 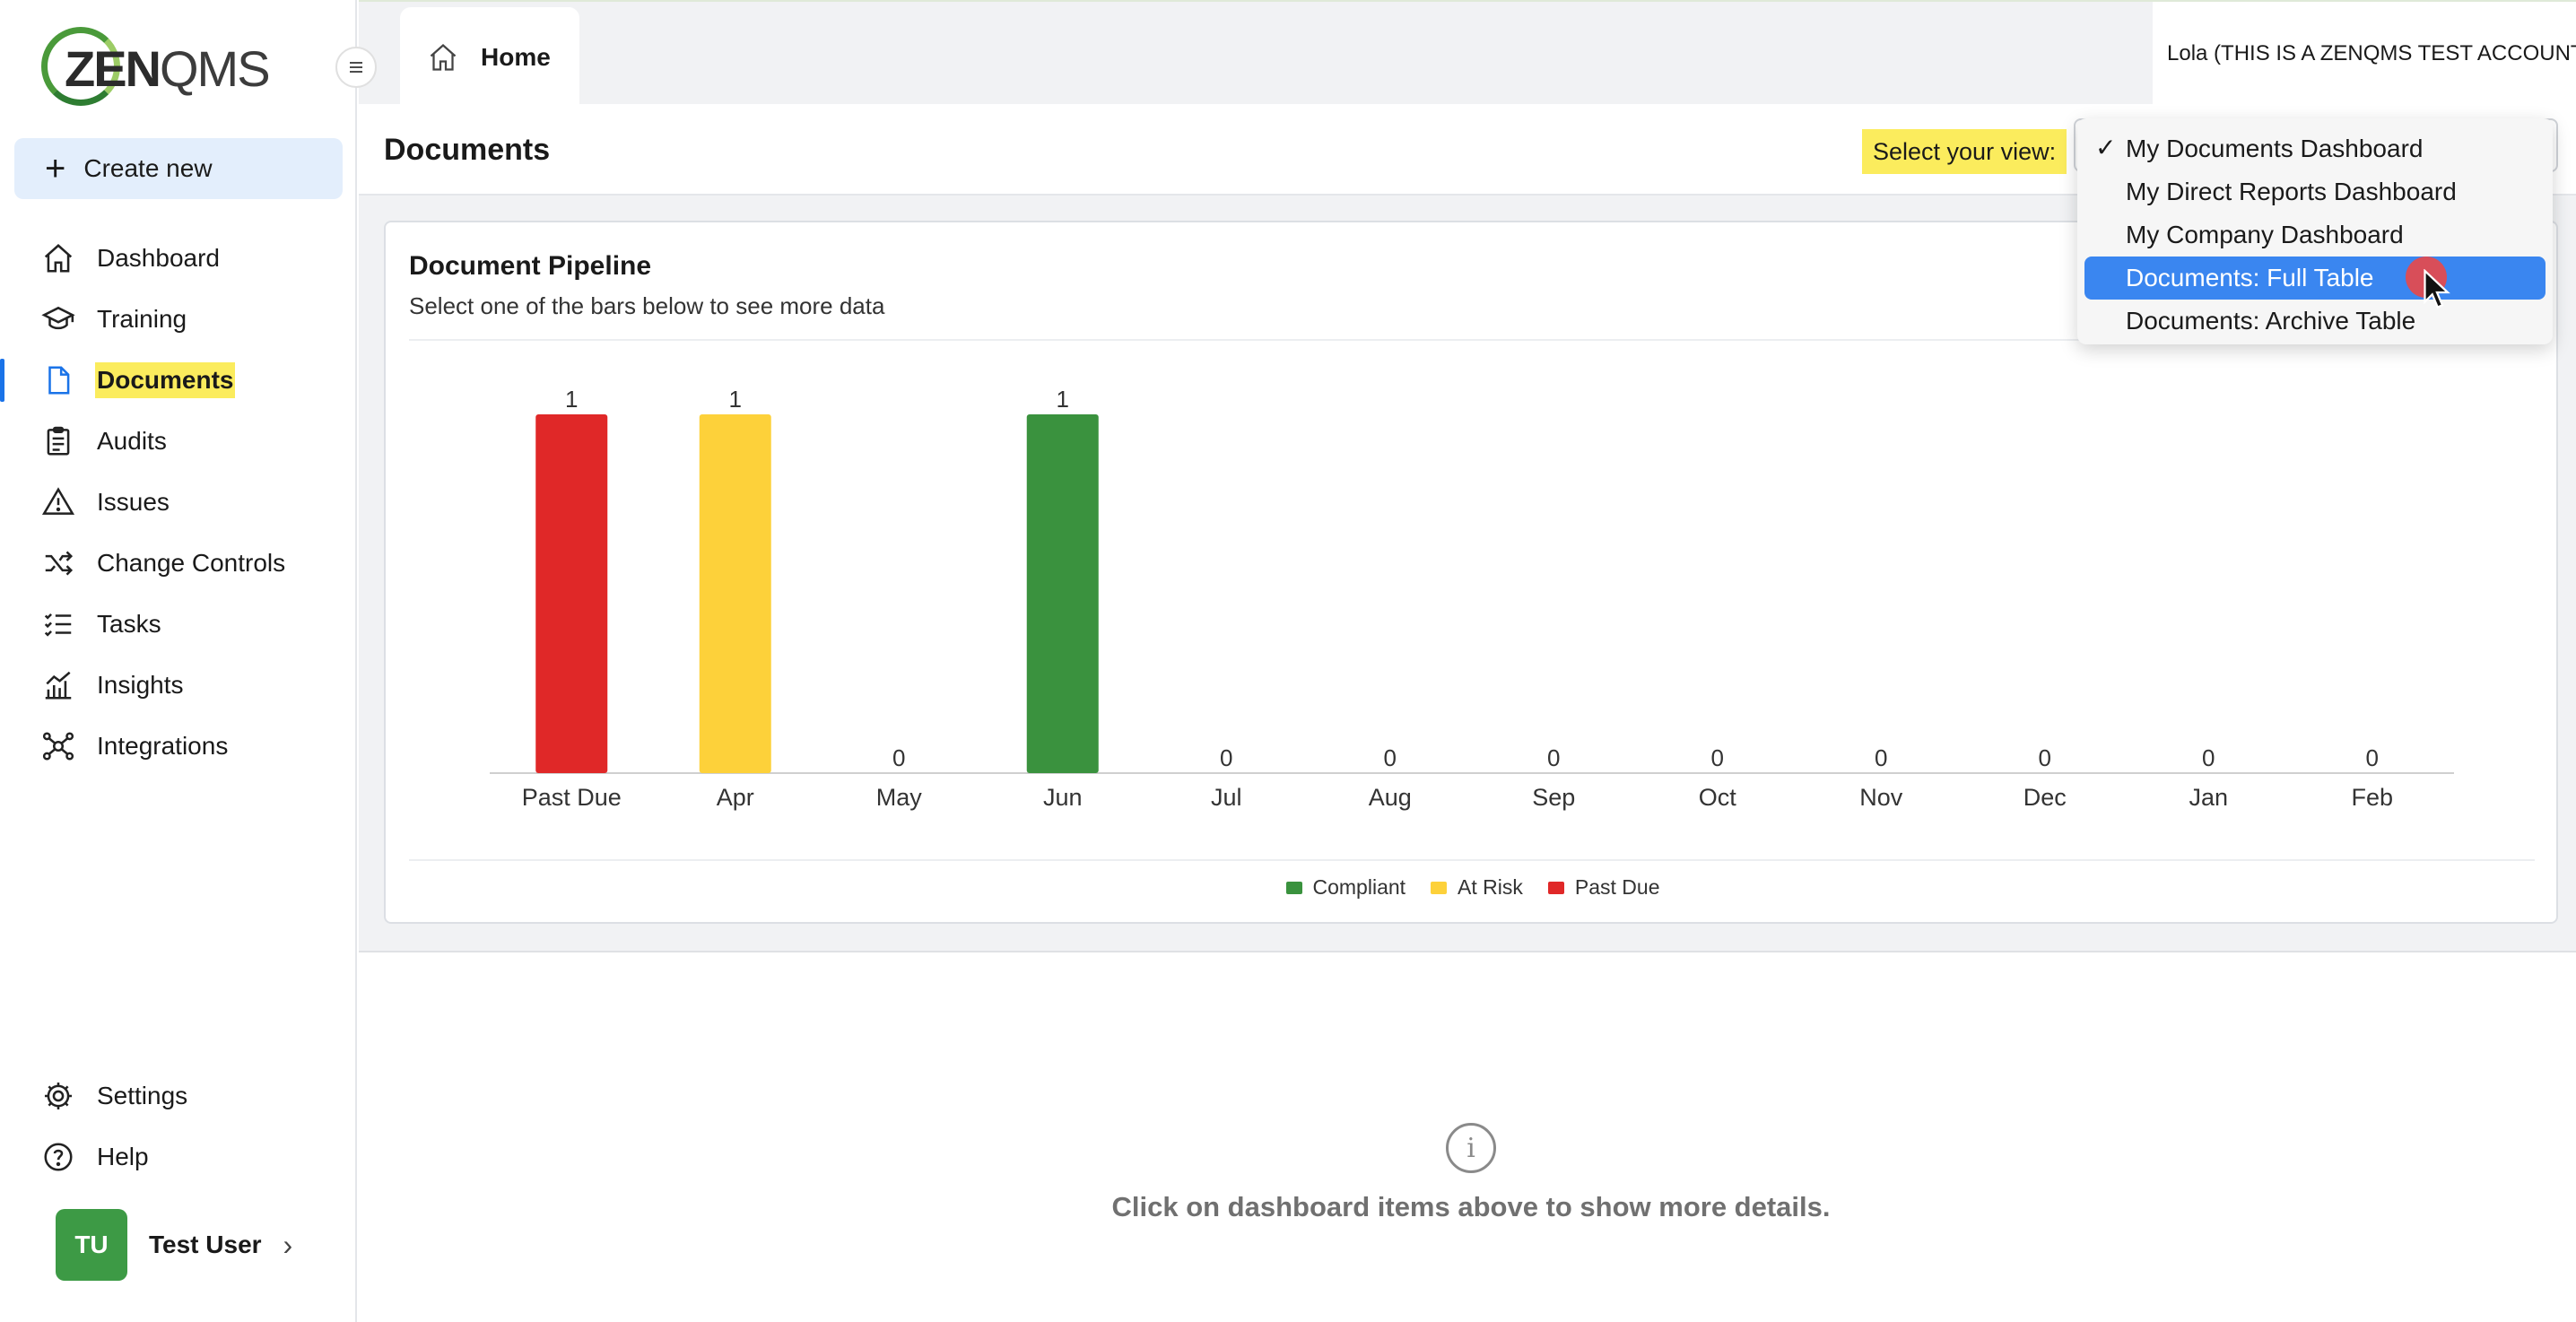 I want to click on document-icon, so click(x=59, y=381).